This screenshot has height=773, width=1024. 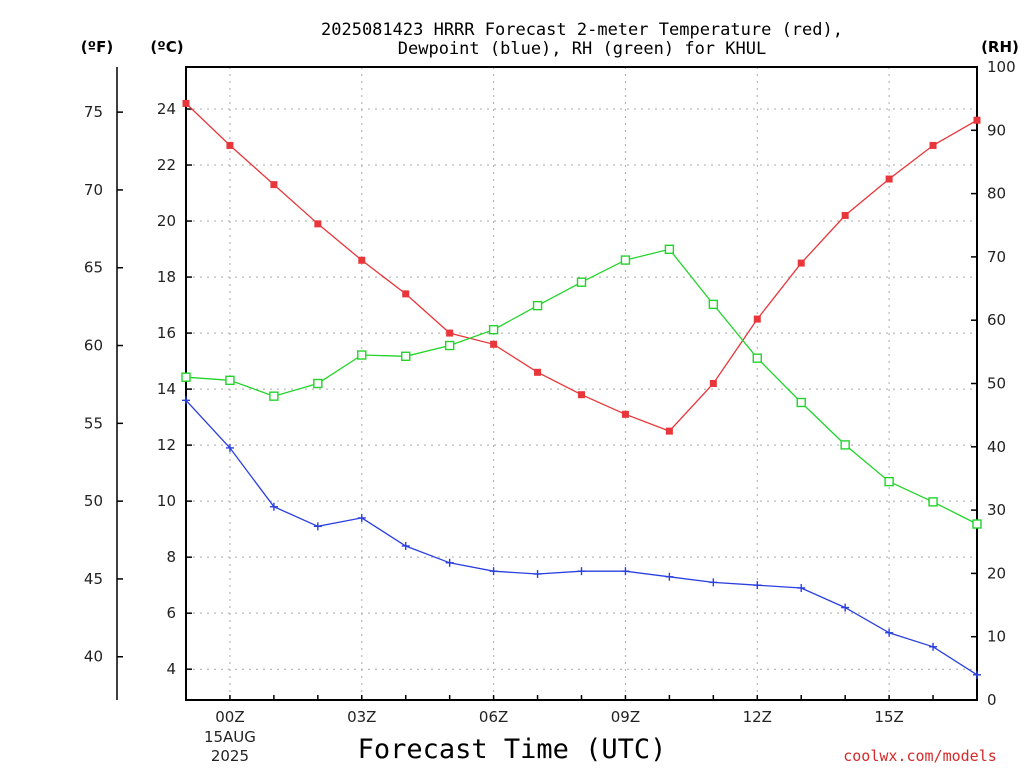 I want to click on chart-title-line2: Dewpoint (blue), RH (green) for KHUL, so click(x=582, y=49).